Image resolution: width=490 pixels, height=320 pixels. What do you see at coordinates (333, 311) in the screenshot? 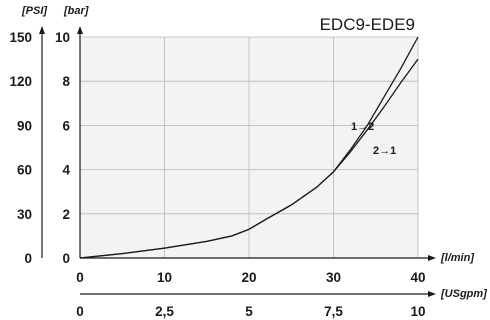
I see `x-tick-label-usgpm: 7,5` at bounding box center [333, 311].